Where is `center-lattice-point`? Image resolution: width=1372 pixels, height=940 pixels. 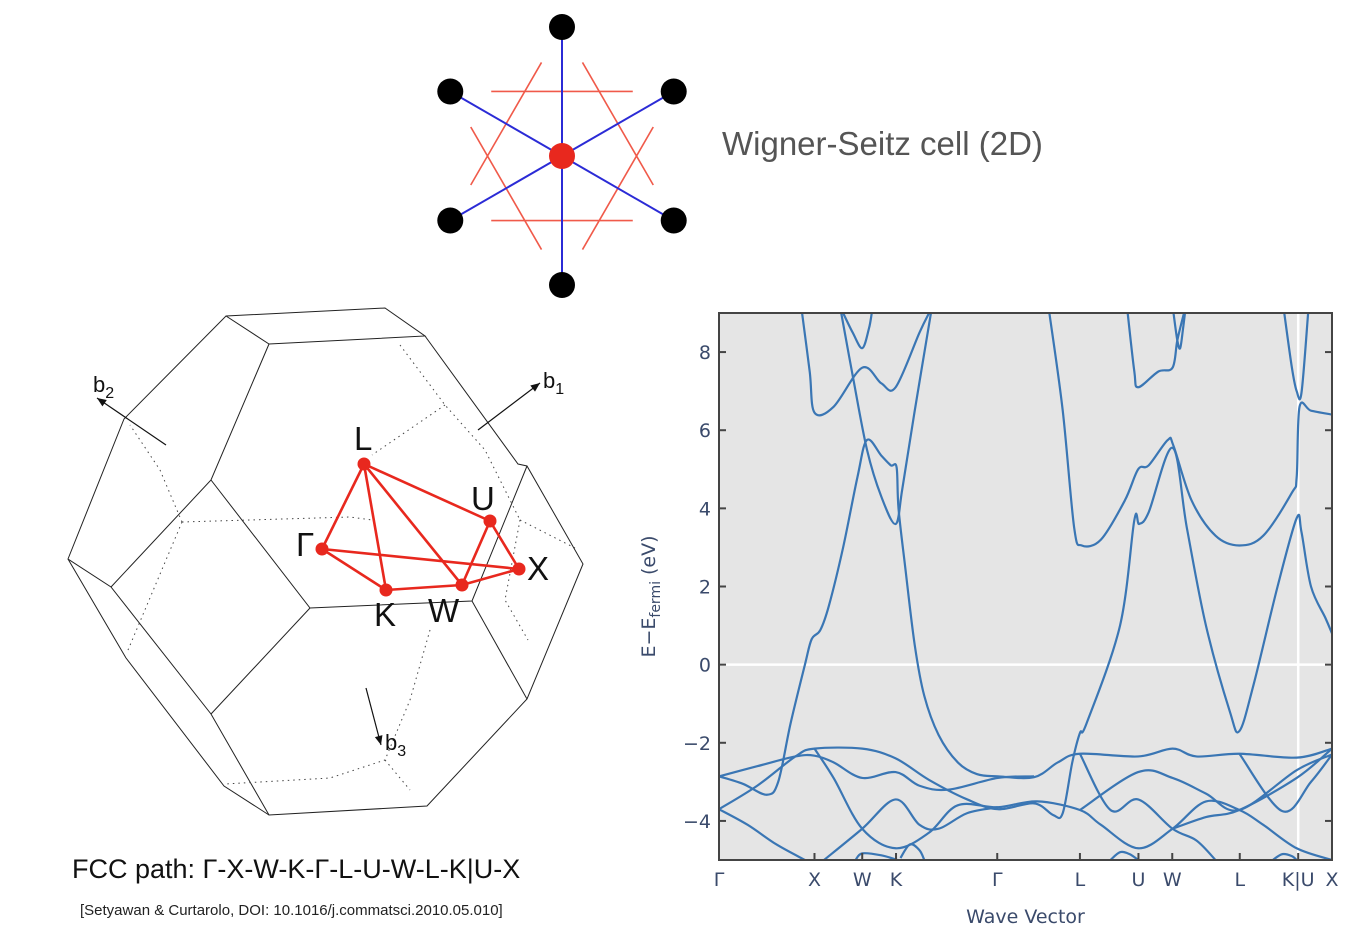
center-lattice-point is located at coordinates (562, 156).